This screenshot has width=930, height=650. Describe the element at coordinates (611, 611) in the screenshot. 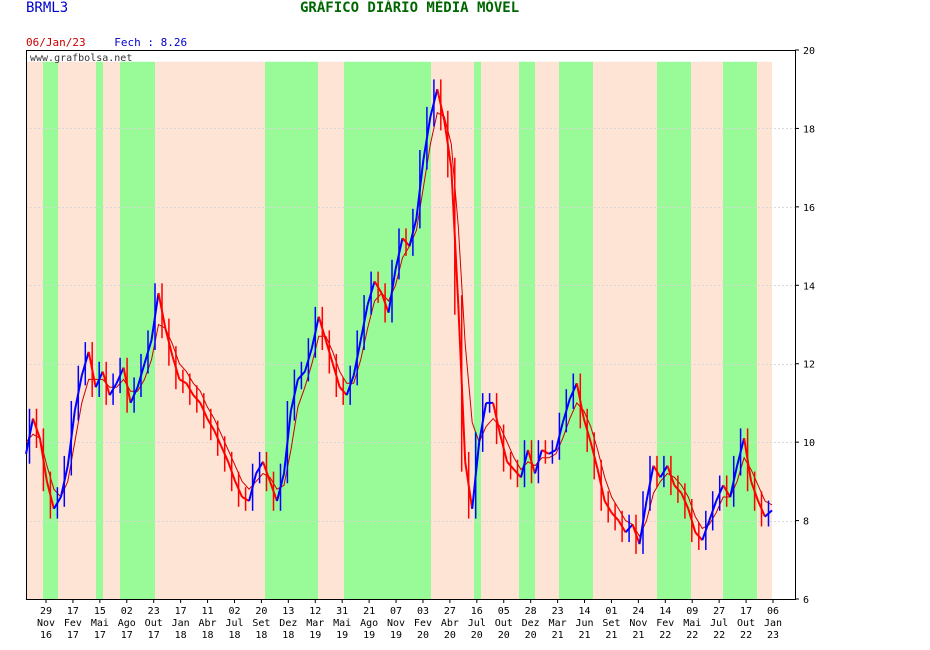

I see `x-tick-label: 01` at that location.